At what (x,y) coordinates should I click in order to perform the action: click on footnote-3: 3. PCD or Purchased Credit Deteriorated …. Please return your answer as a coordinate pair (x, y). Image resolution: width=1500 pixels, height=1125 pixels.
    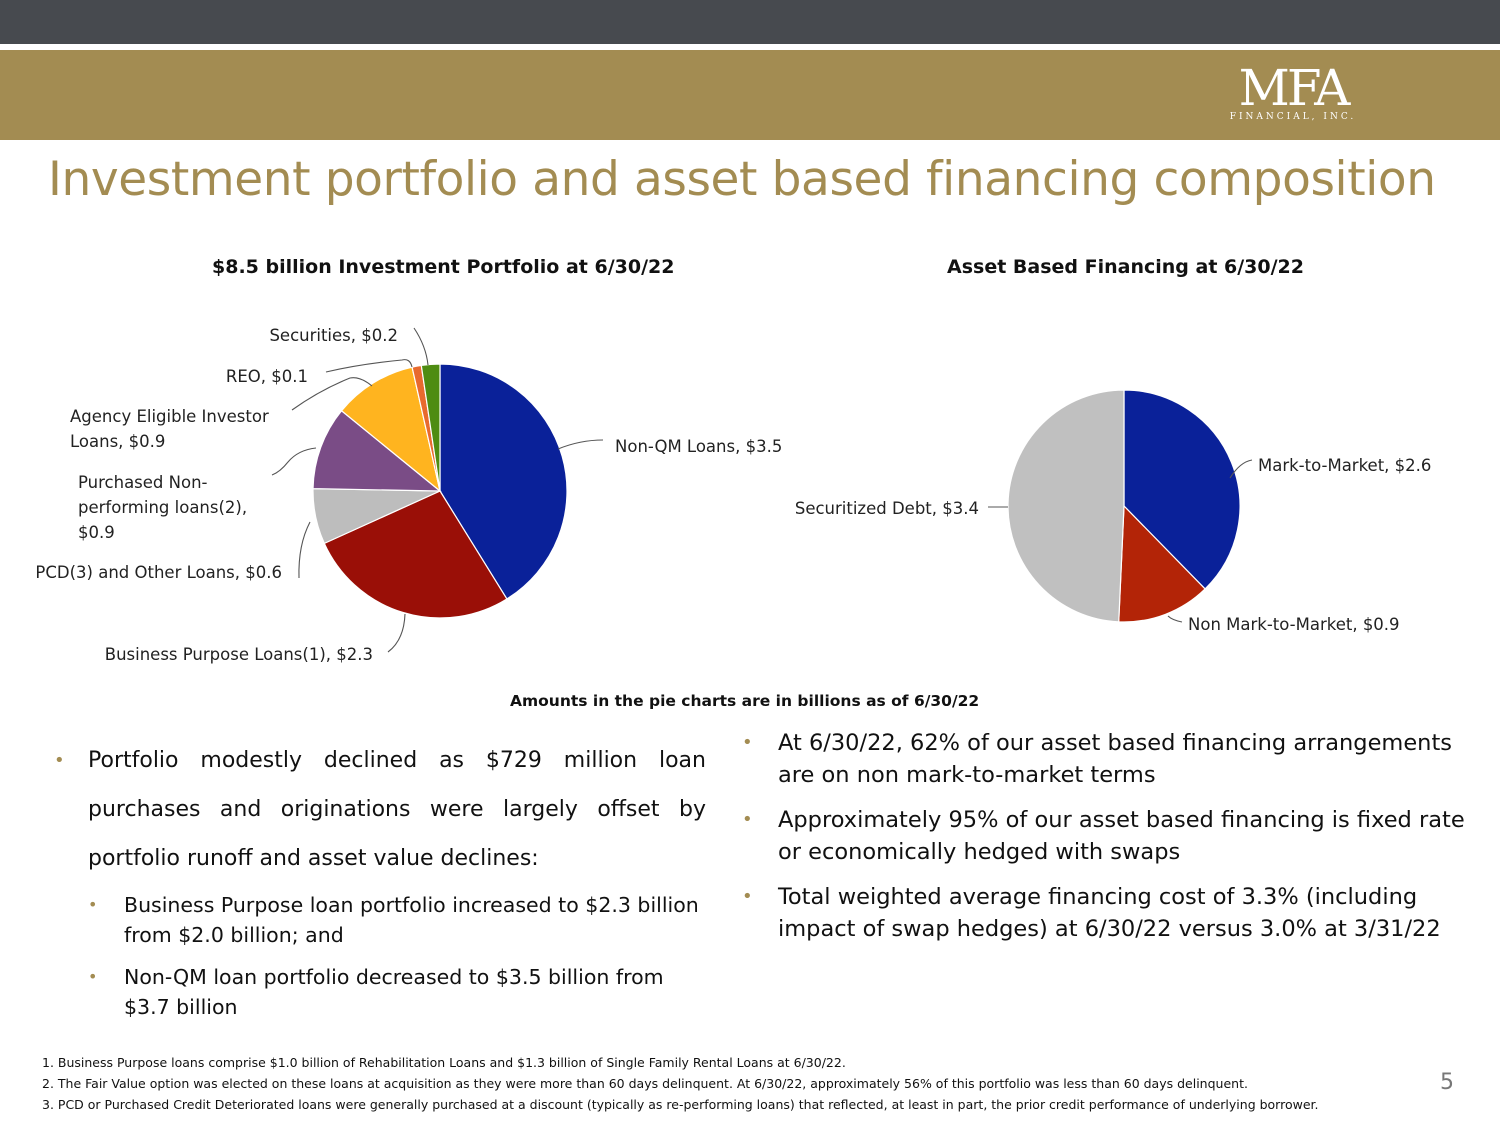
    Looking at the image, I should click on (680, 1104).